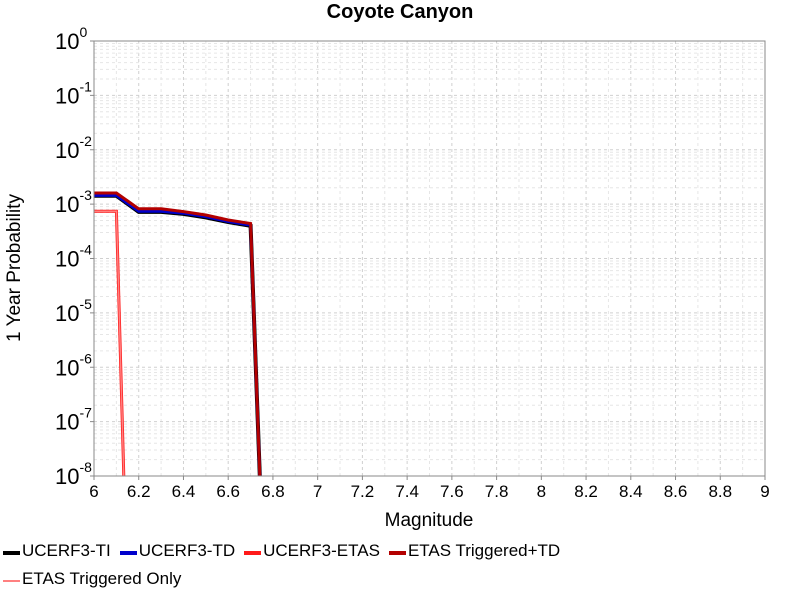  I want to click on legend-item: UCERF3-ETAS, so click(310, 551).